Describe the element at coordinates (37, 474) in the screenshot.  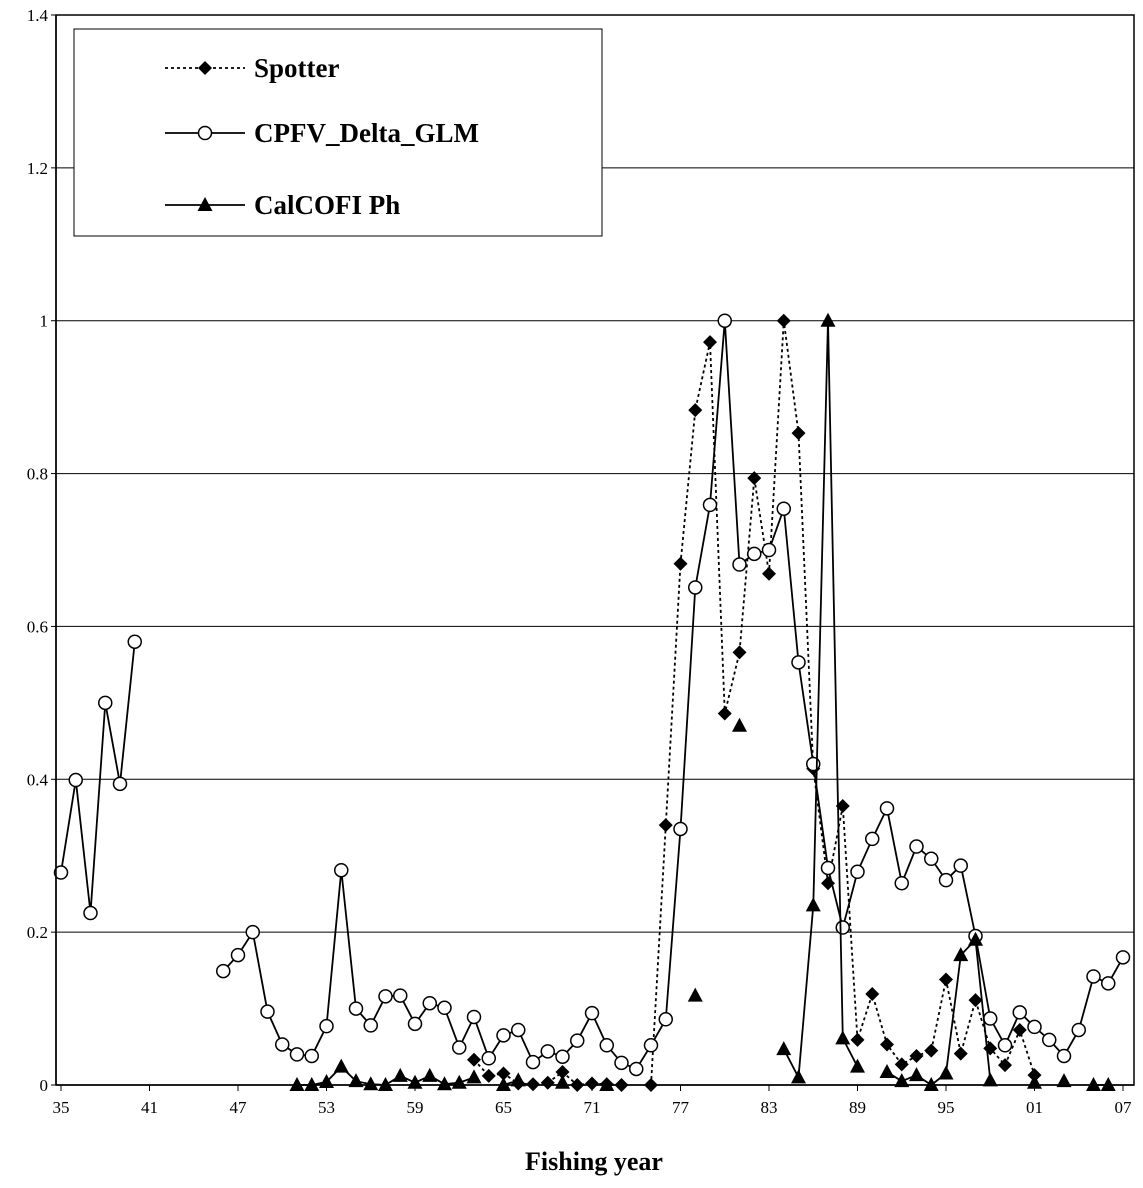
I see `y-tick-label: 0.8` at that location.